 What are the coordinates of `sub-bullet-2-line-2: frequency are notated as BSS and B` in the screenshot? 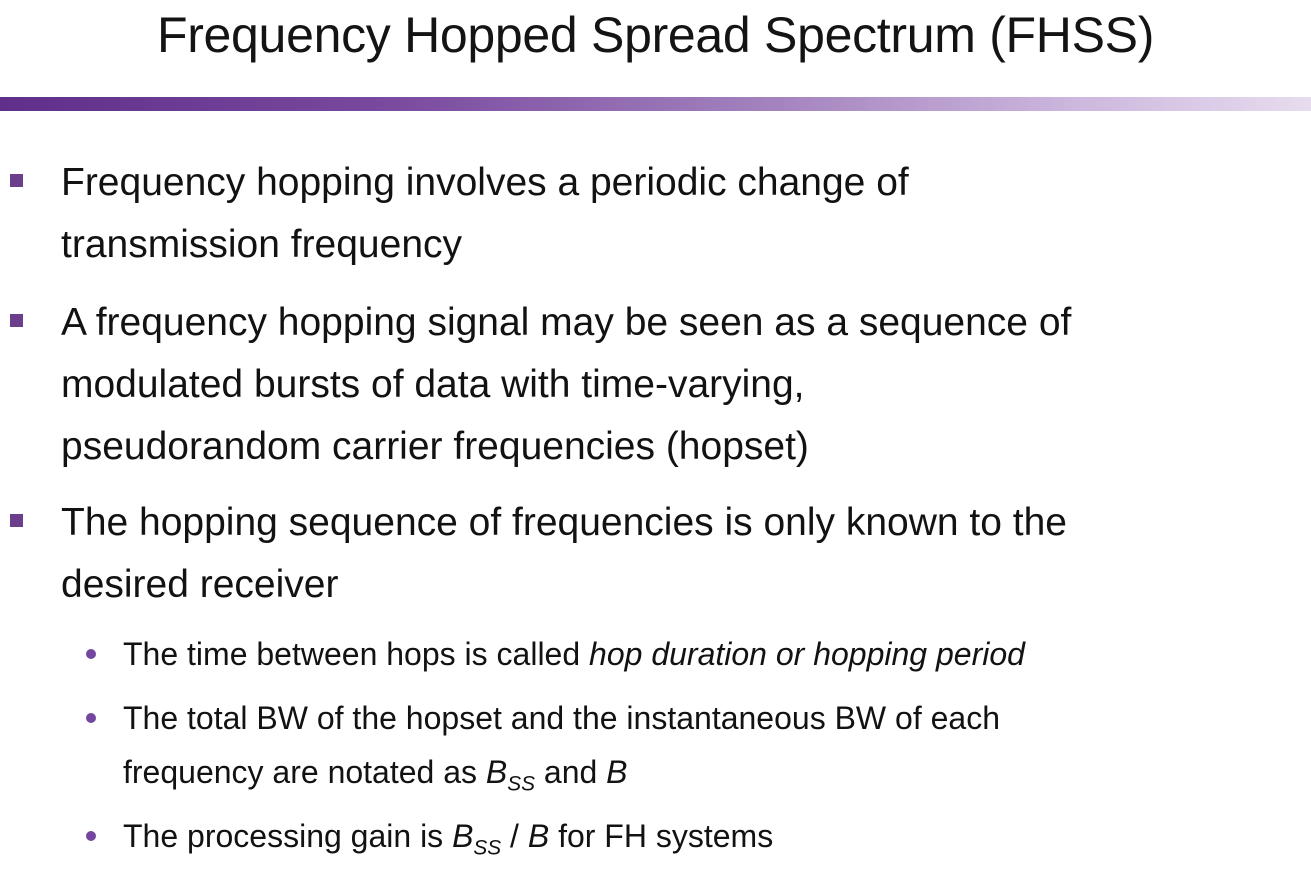 It's located at (375, 772).